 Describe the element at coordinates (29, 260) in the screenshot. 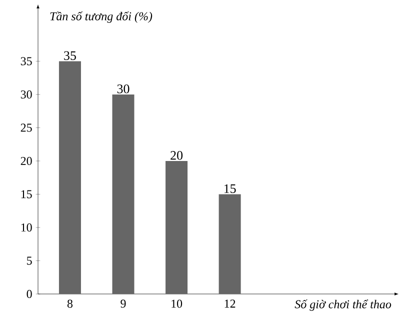

I see `y-tick-label: 5` at that location.